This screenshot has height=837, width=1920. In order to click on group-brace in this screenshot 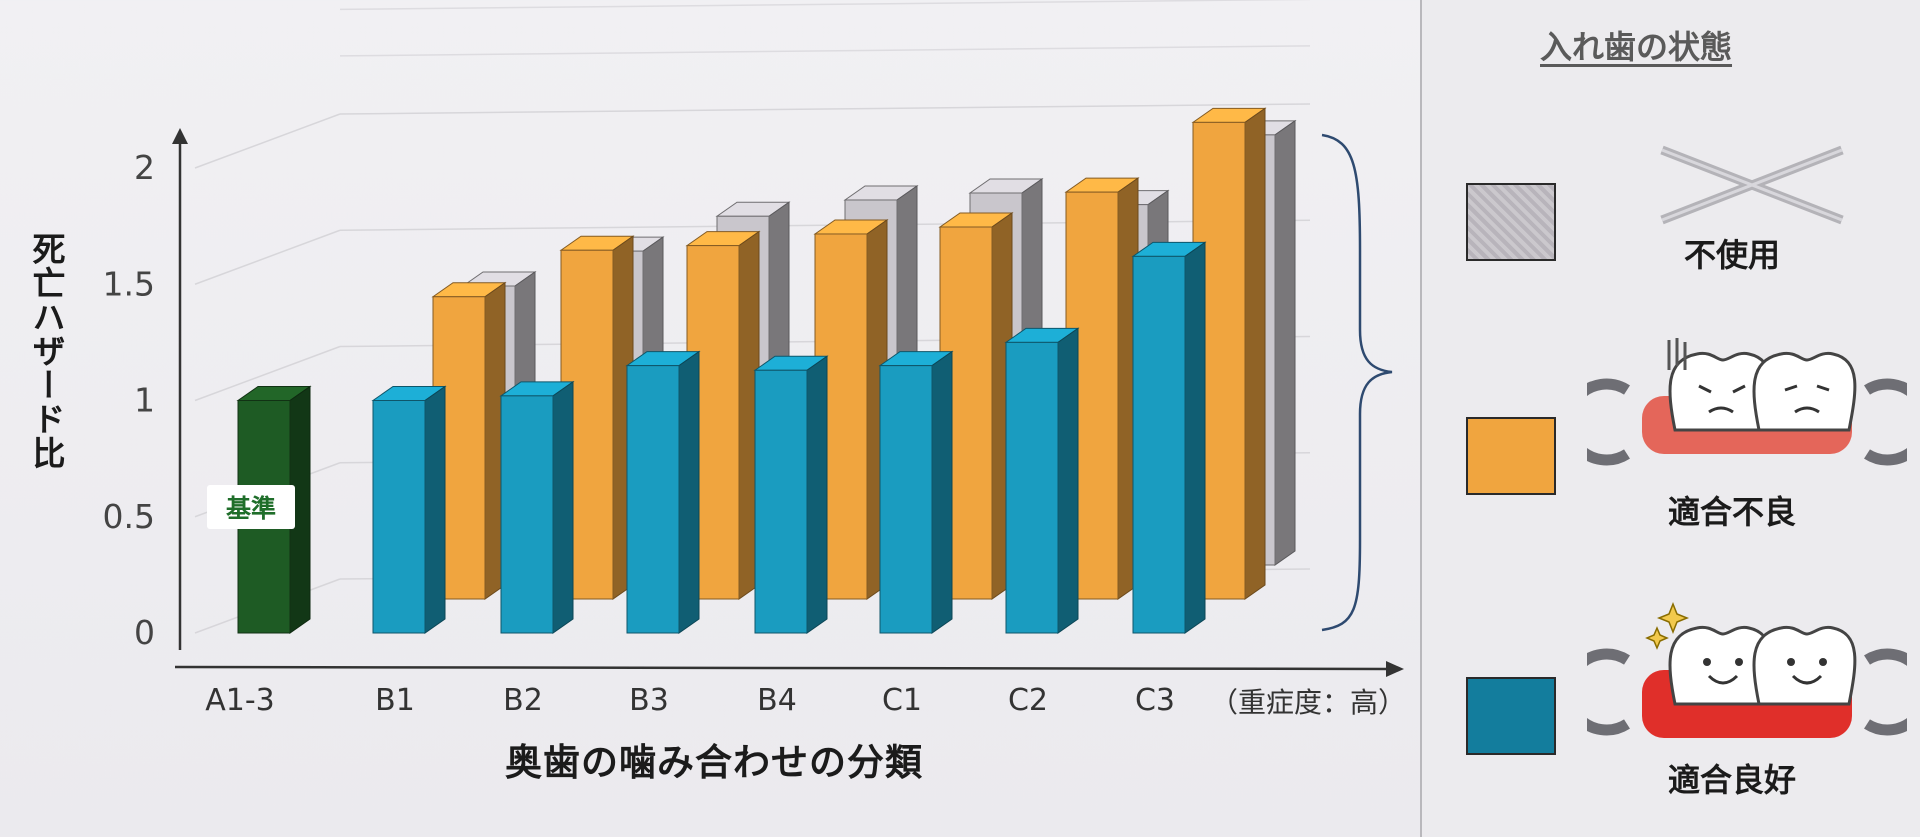, I will do `click(1357, 382)`.